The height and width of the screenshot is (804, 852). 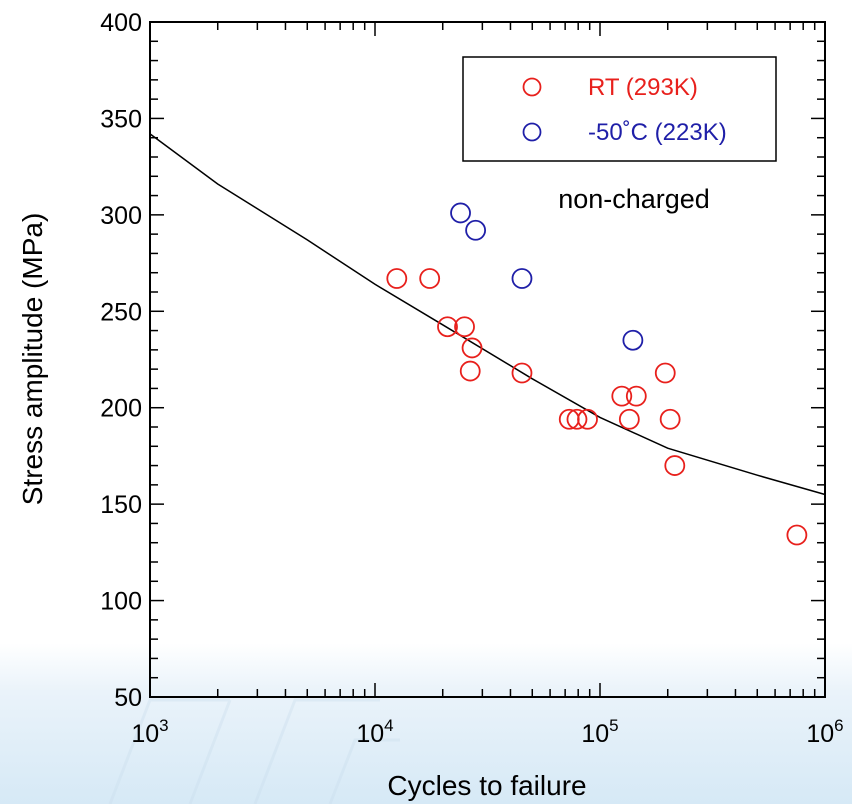 What do you see at coordinates (634, 199) in the screenshot?
I see `annotation-non-charged: non-charged` at bounding box center [634, 199].